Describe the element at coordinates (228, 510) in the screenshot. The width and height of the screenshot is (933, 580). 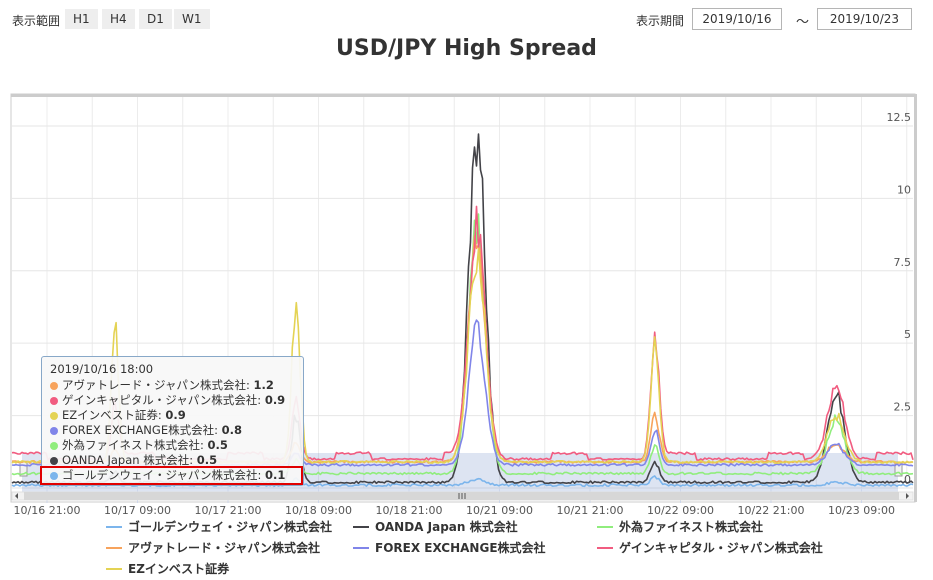
I see `x-tick-label: 10/17 21:00` at that location.